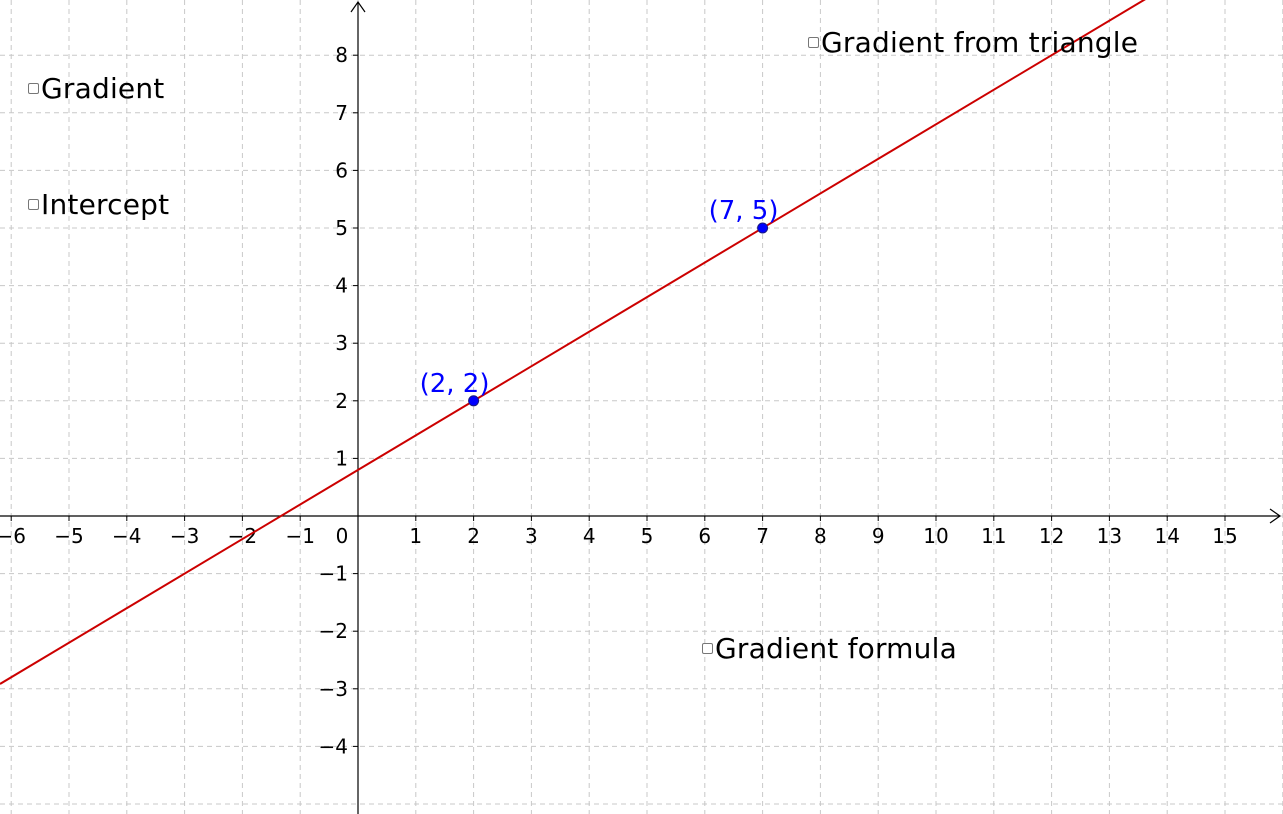 The width and height of the screenshot is (1283, 814). I want to click on gradient-from-triangle-checkbox: Gradient from triangle, so click(973, 42).